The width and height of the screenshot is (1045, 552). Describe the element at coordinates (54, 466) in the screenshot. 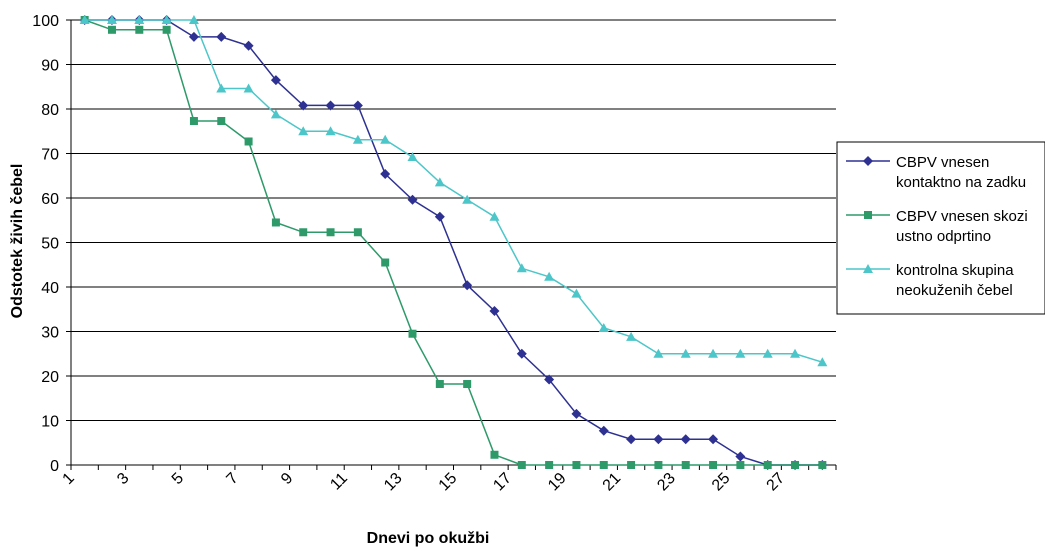

I see `y-tick-label: 0` at that location.